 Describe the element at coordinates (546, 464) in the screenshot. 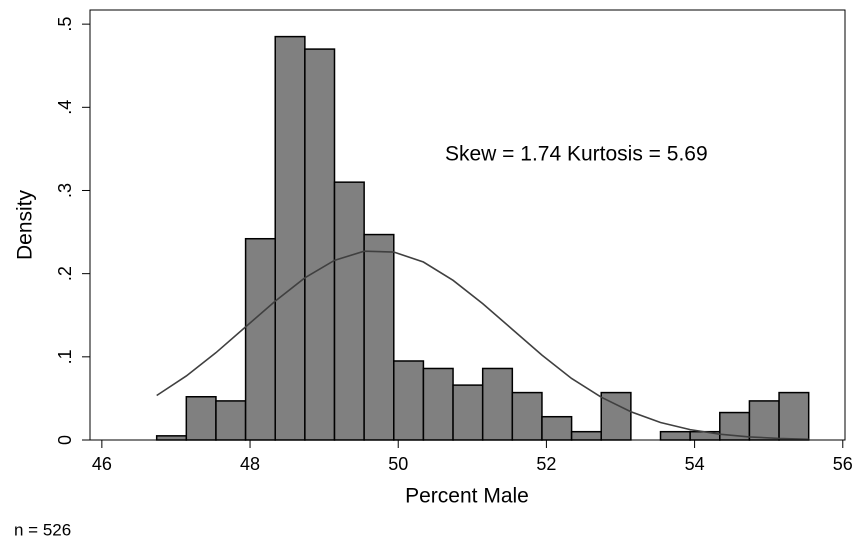

I see `x-tick-label: 52` at that location.